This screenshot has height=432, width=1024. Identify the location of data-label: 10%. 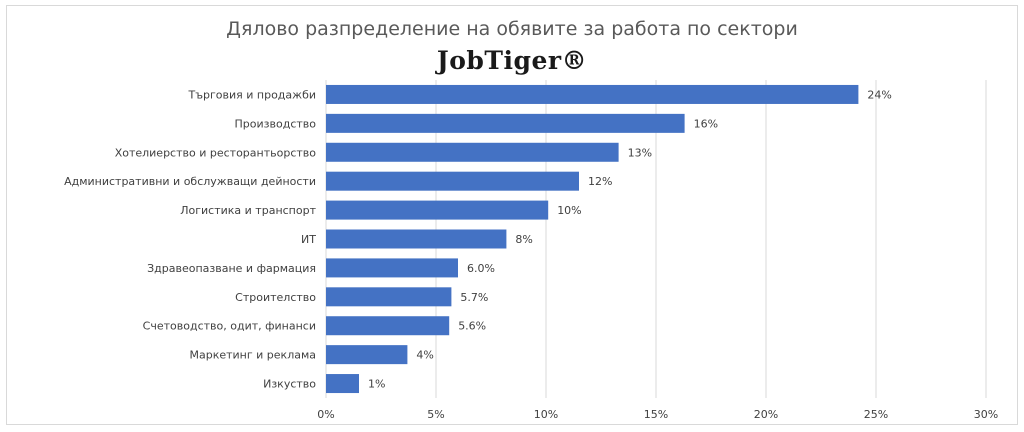
(569, 210).